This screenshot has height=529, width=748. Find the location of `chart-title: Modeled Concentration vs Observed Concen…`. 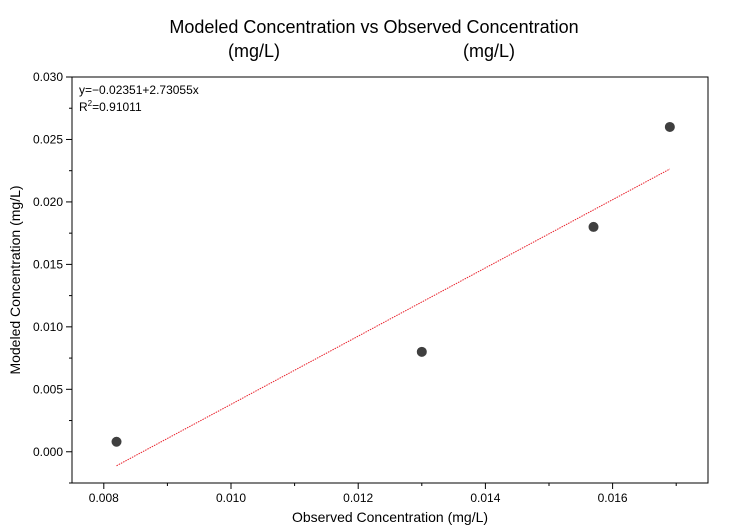

chart-title: Modeled Concentration vs Observed Concen… is located at coordinates (373, 27).